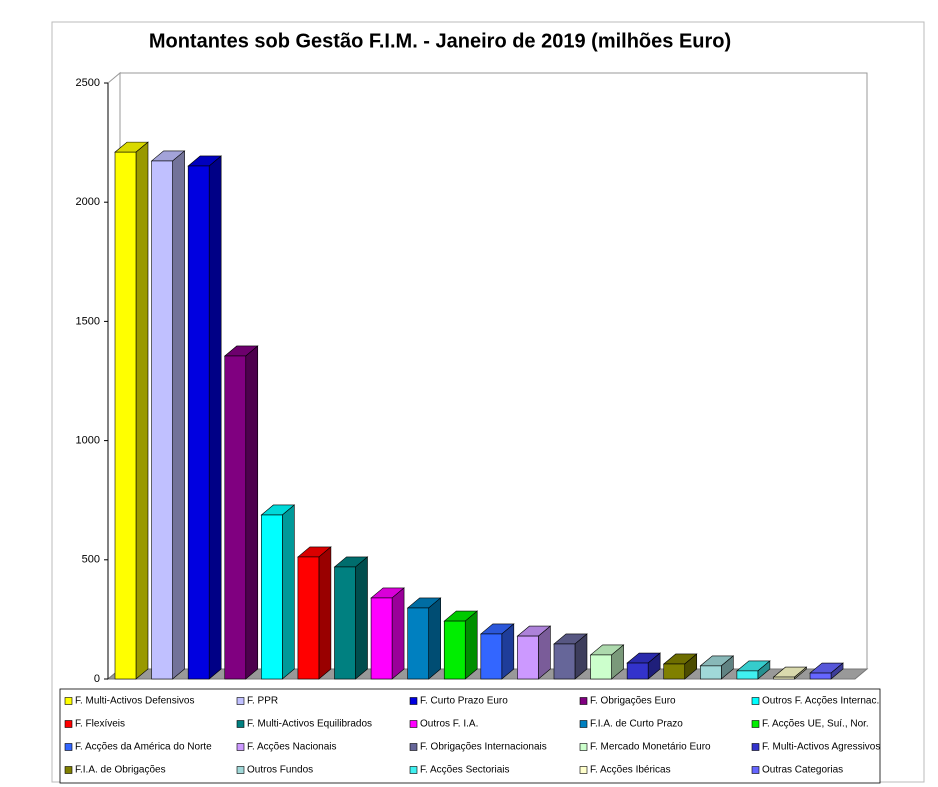  What do you see at coordinates (470, 736) in the screenshot?
I see `legend` at bounding box center [470, 736].